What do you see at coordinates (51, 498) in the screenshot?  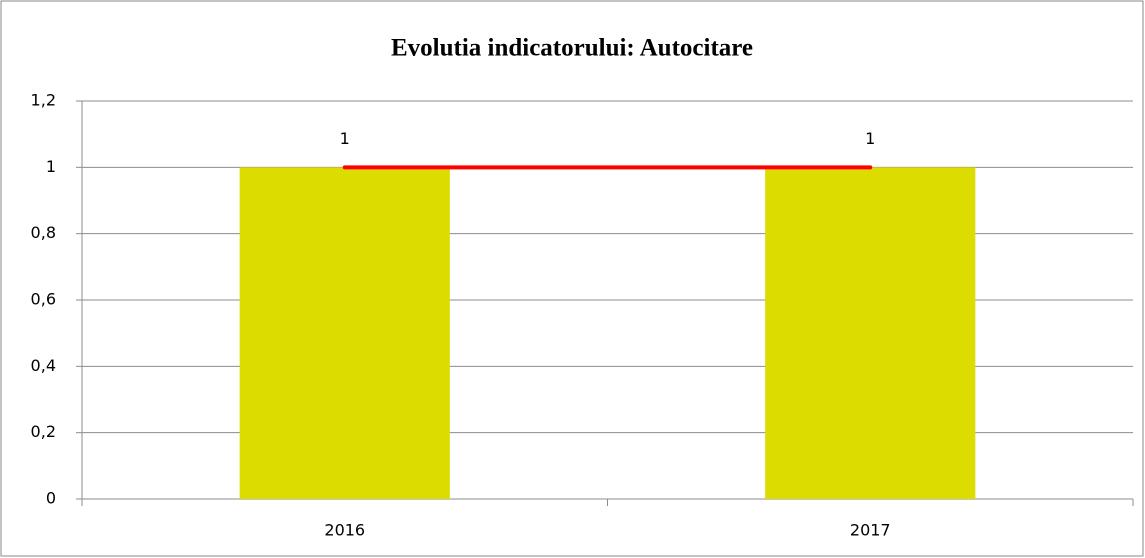 I see `y-tick-label: 0` at bounding box center [51, 498].